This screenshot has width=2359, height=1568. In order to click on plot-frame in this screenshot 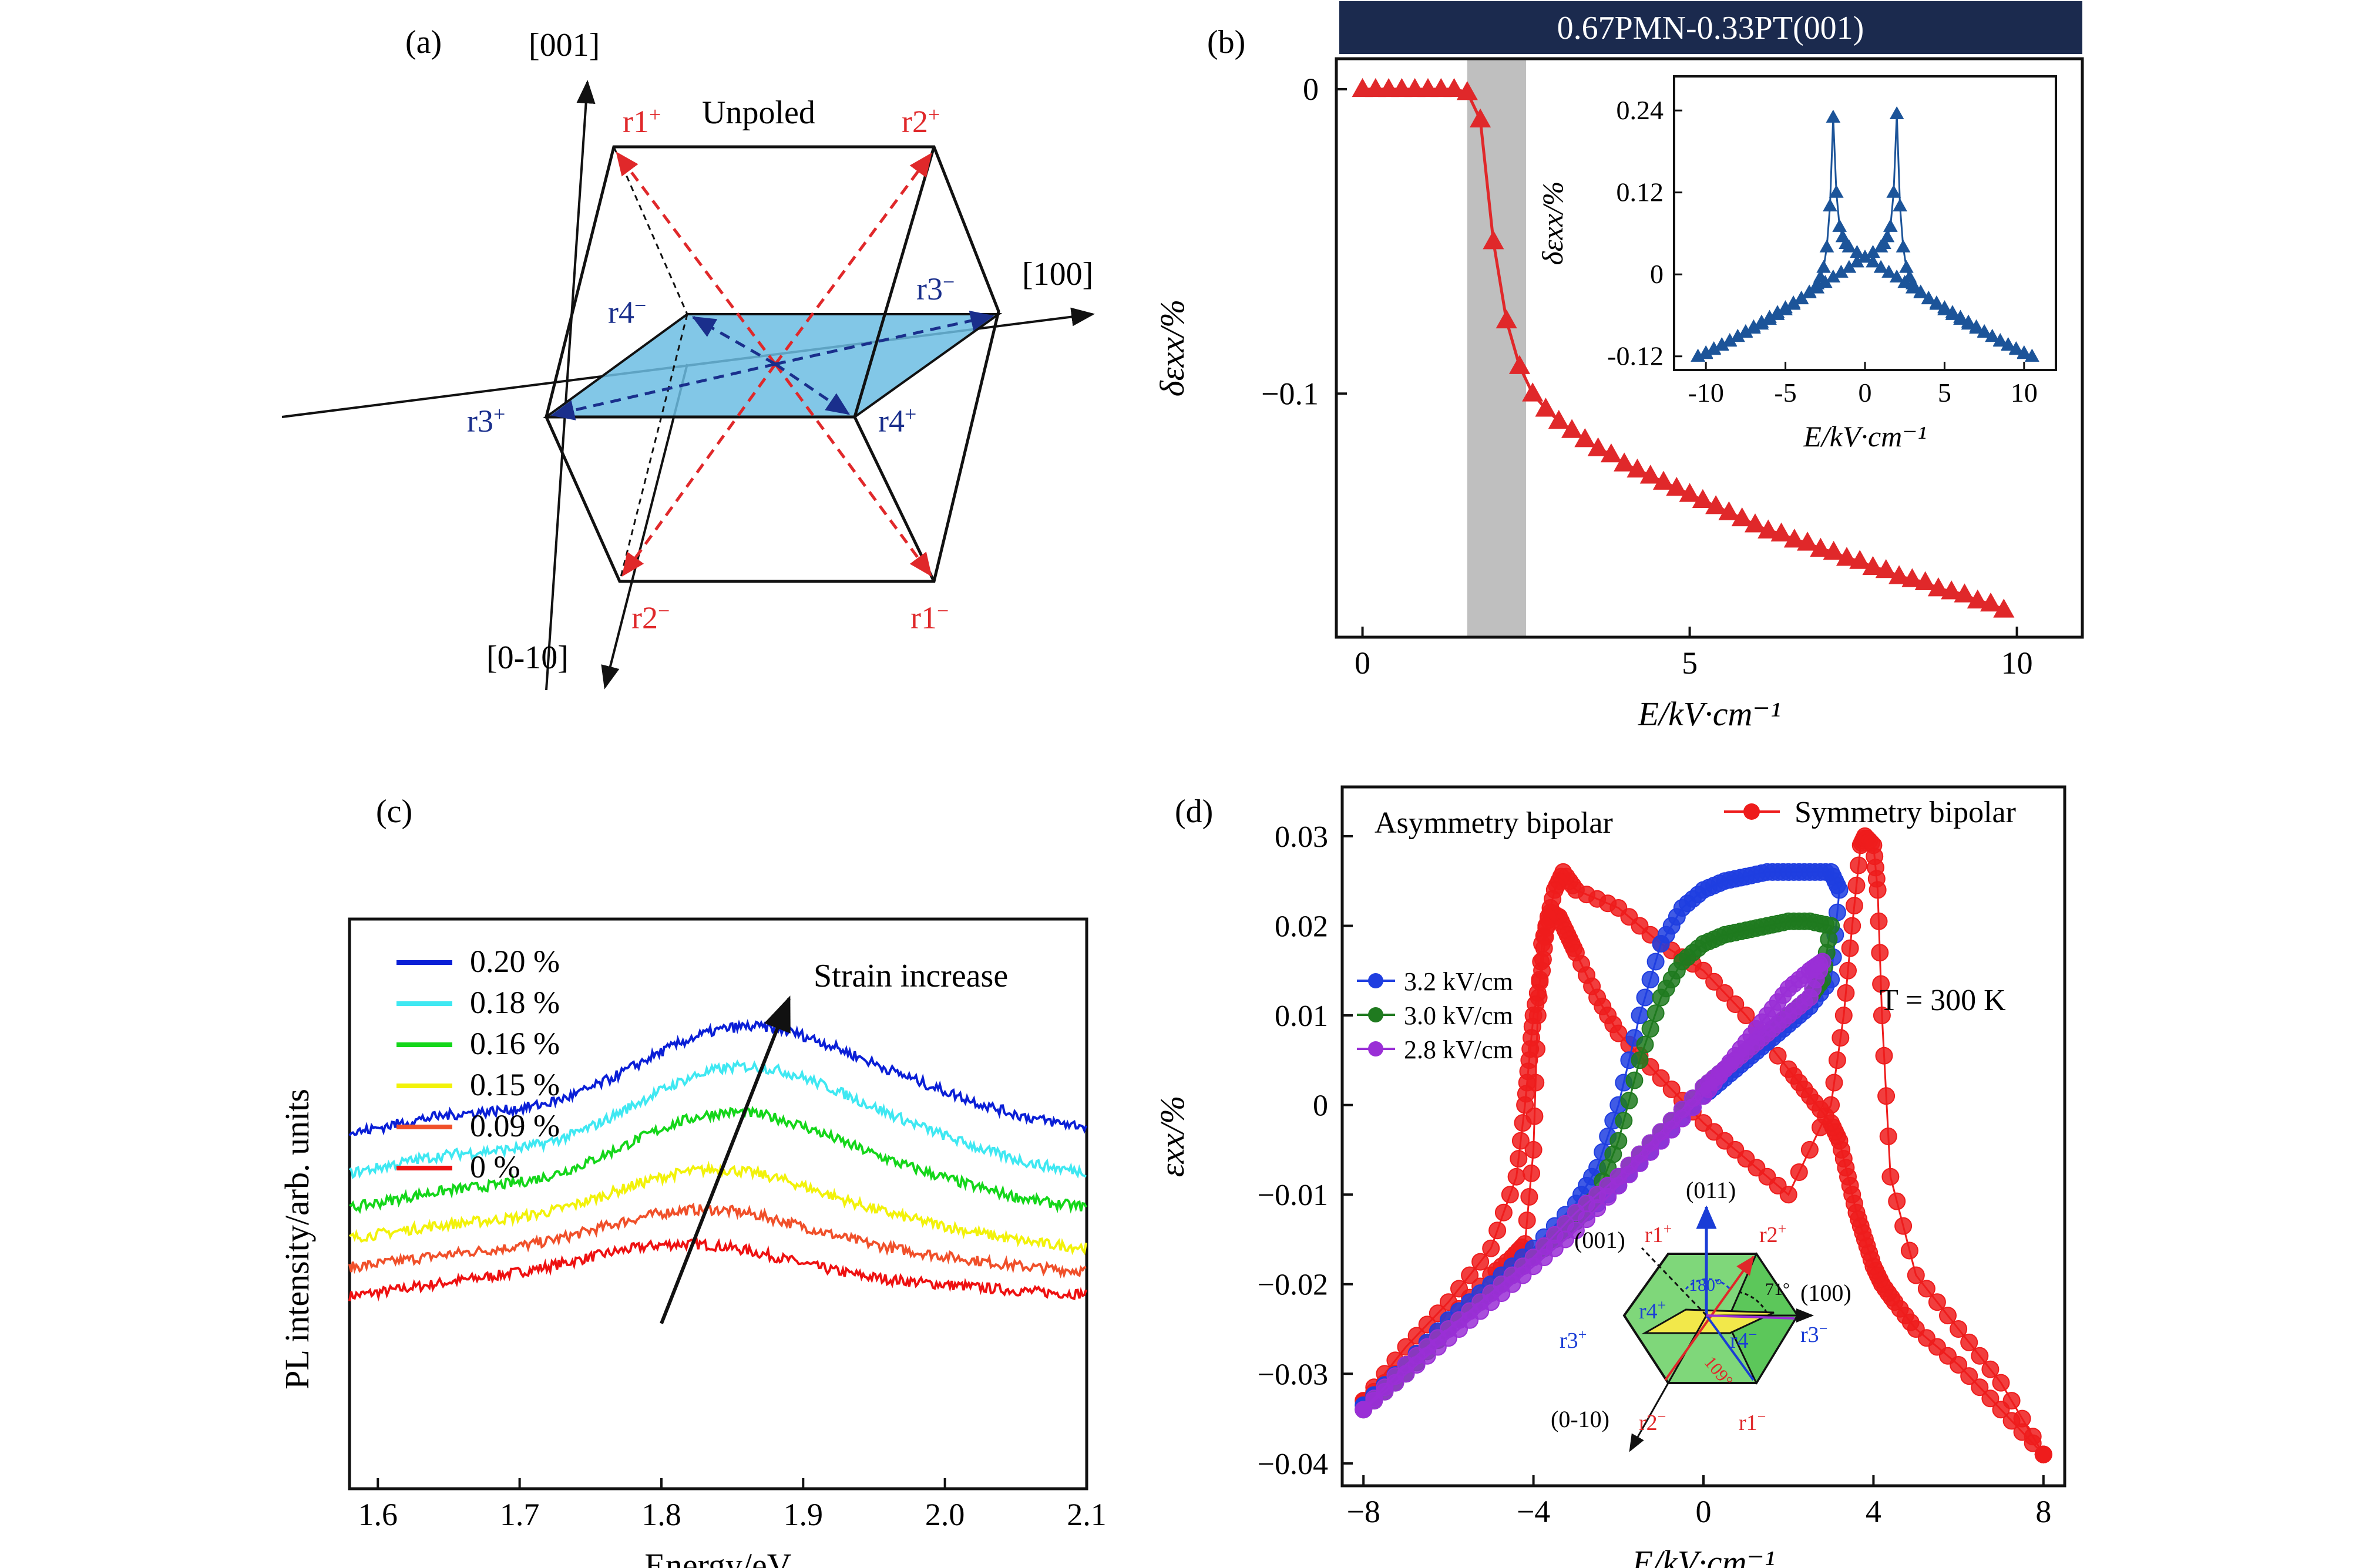, I will do `click(1709, 348)`.